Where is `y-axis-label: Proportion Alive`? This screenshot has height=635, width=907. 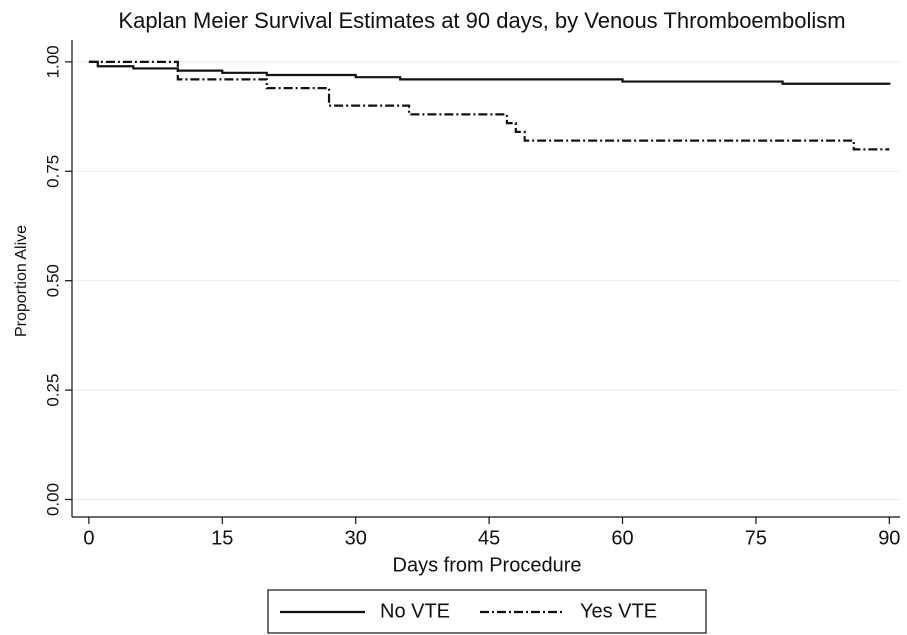 y-axis-label: Proportion Alive is located at coordinates (21, 281).